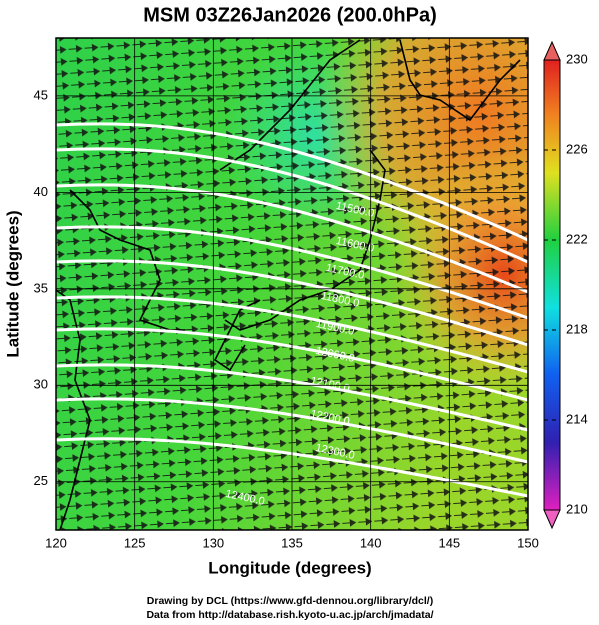 This screenshot has height=625, width=599. What do you see at coordinates (41, 480) in the screenshot?
I see `y-tick-label: 25` at bounding box center [41, 480].